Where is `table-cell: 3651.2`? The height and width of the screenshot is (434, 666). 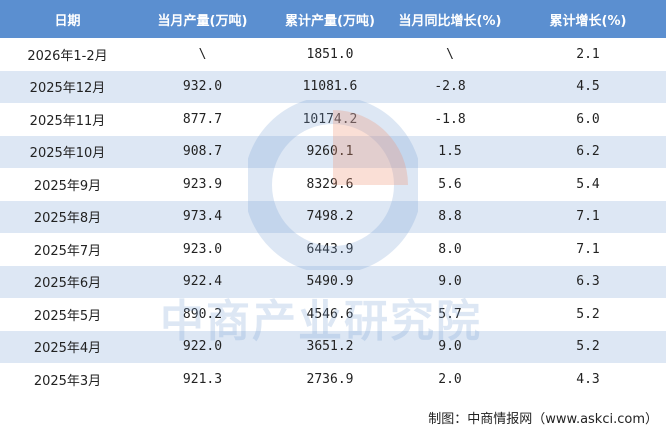 table-cell: 3651.2 is located at coordinates (330, 346).